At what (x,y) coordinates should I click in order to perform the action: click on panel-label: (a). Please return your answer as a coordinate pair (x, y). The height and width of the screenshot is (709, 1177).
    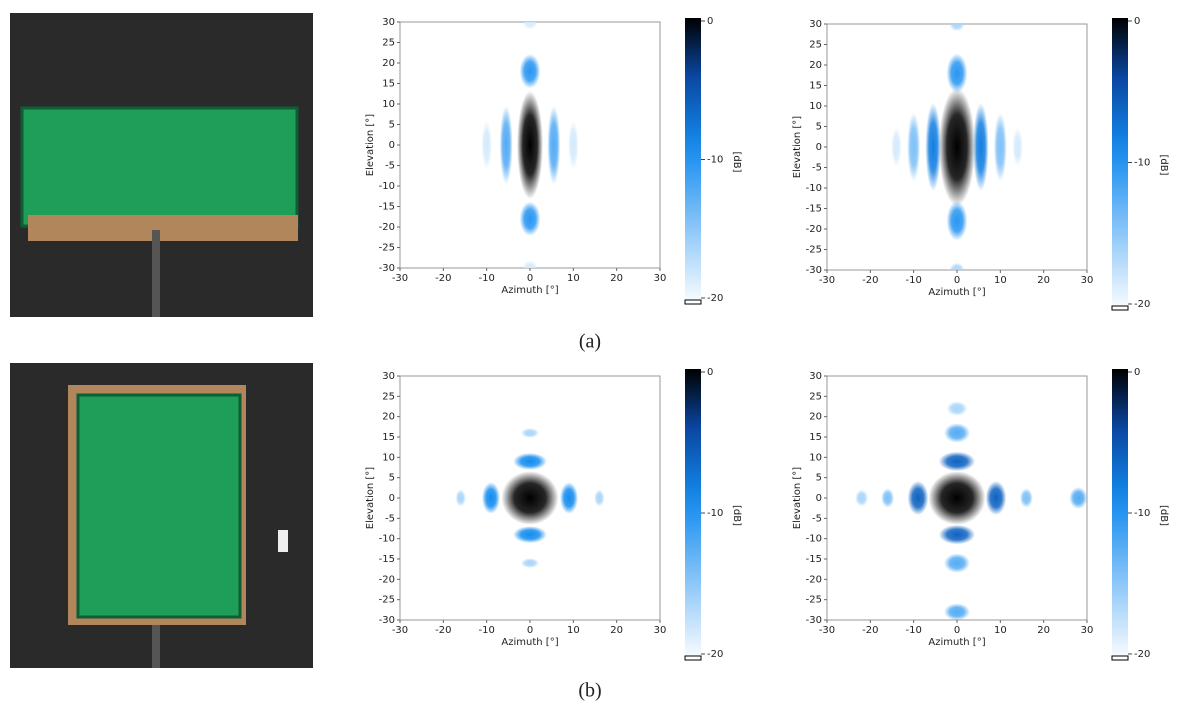
    Looking at the image, I should click on (590, 342).